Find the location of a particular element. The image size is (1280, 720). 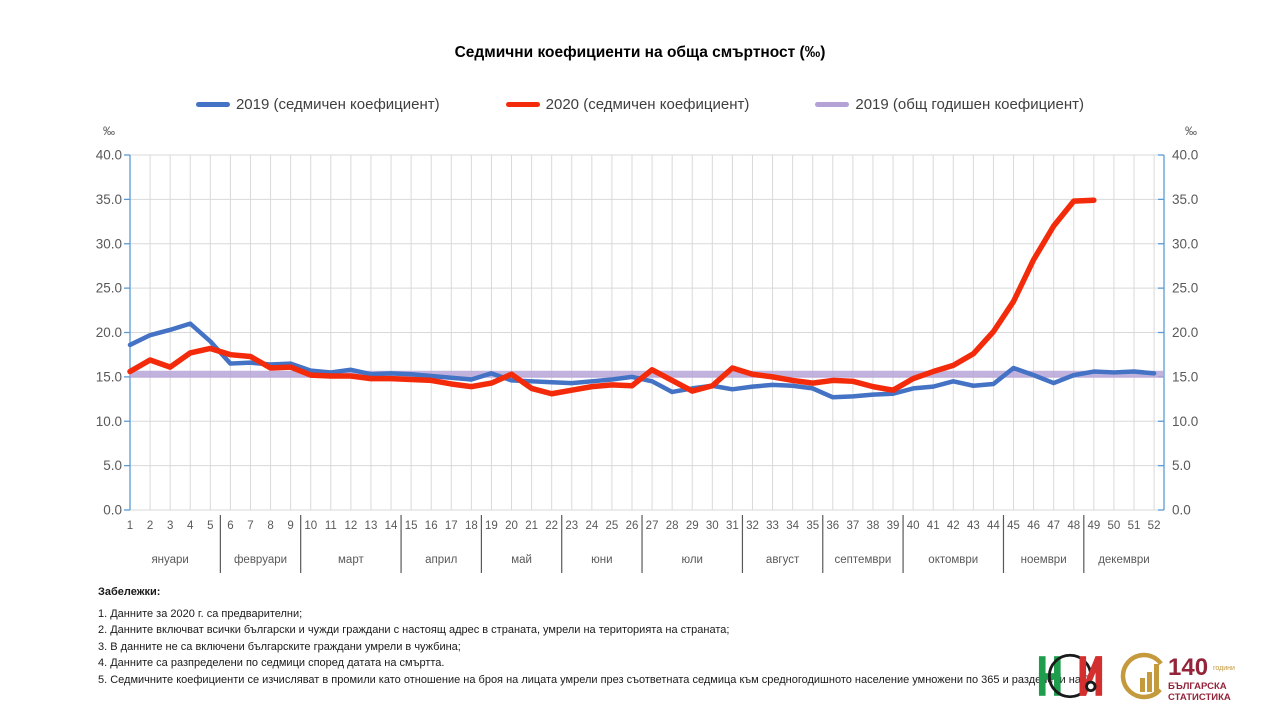

nsi-dot is located at coordinates (1091, 686).